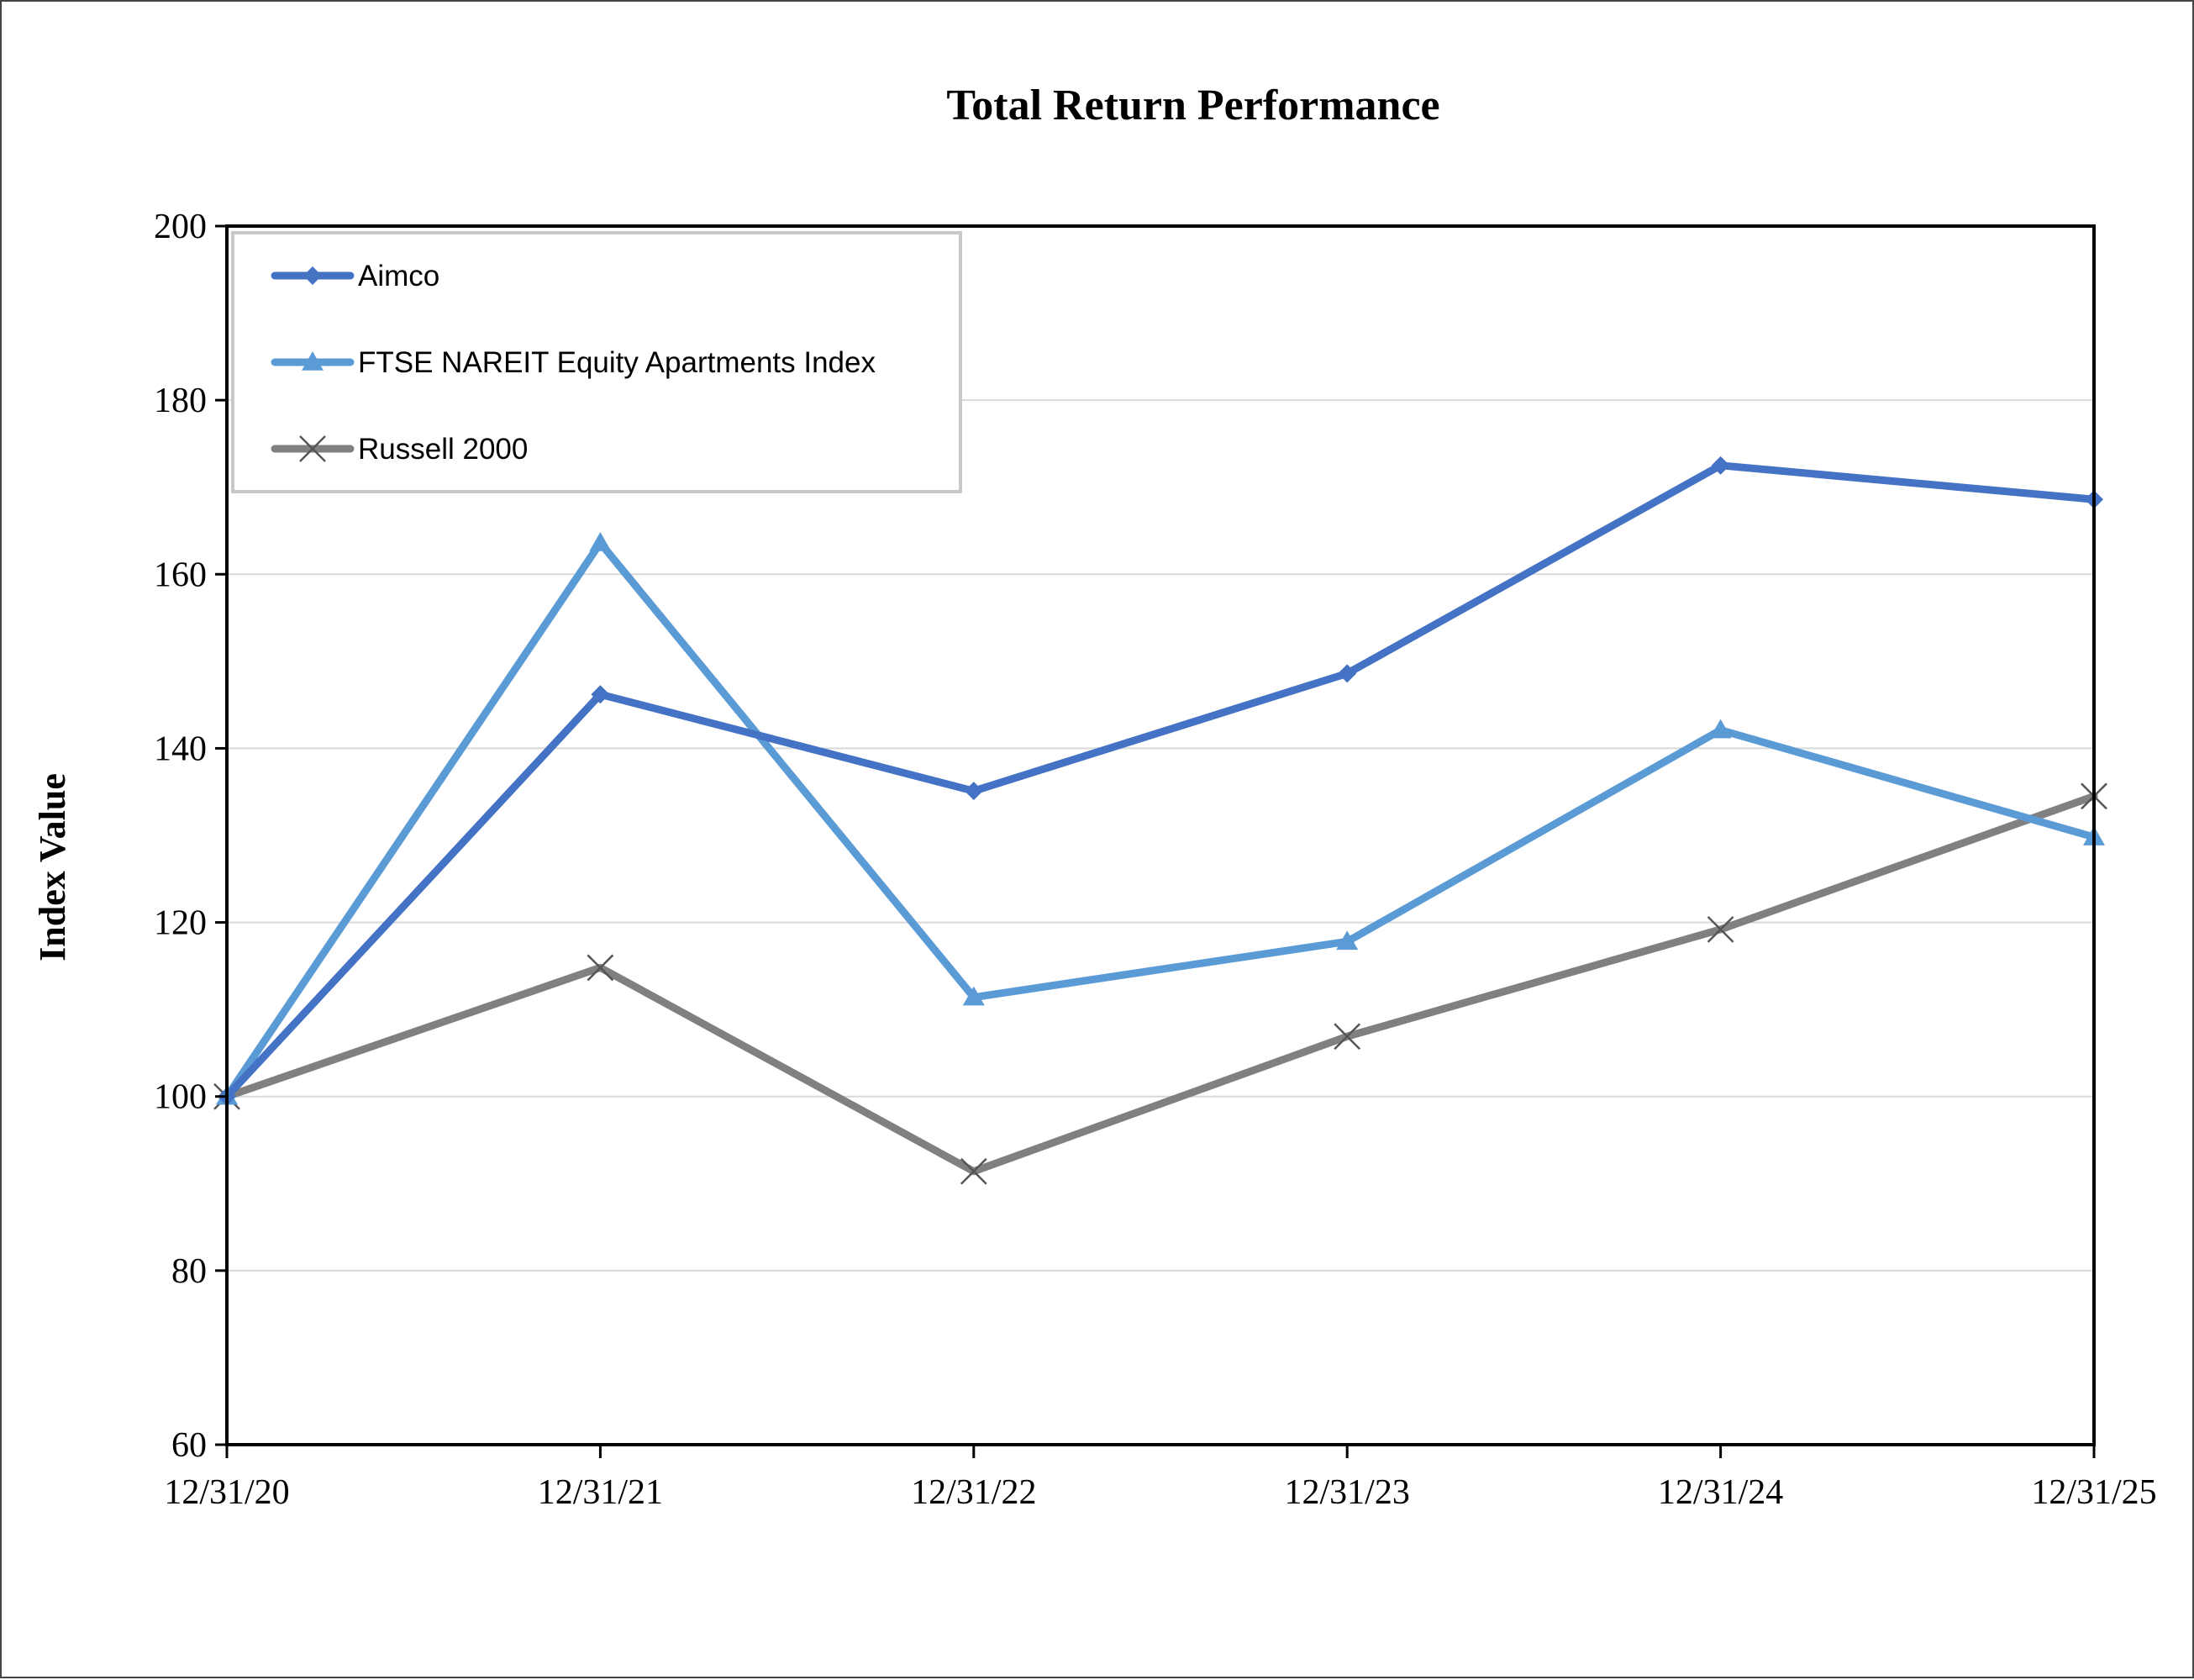 The width and height of the screenshot is (2194, 1680). I want to click on x-tick-label: 12/31/24, so click(1720, 1492).